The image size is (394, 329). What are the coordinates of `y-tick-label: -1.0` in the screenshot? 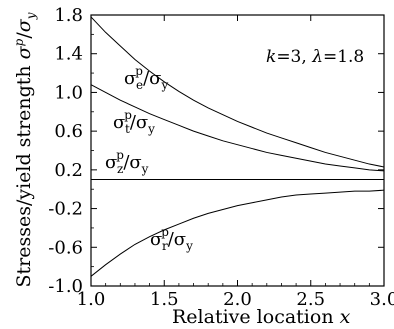 It's located at (65, 286).